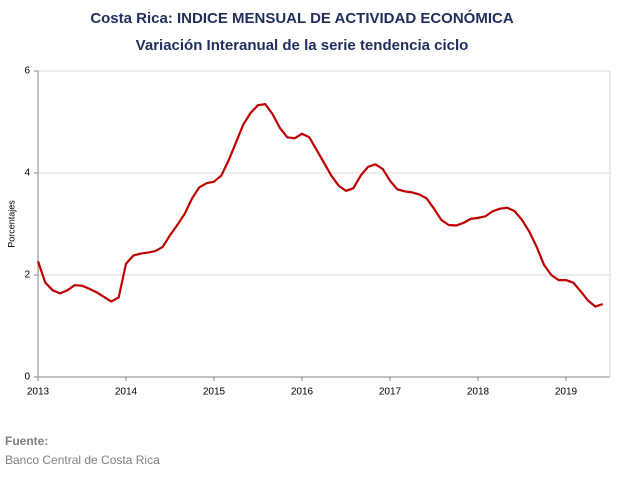  Describe the element at coordinates (26, 441) in the screenshot. I see `source-label: Fuente:` at that location.